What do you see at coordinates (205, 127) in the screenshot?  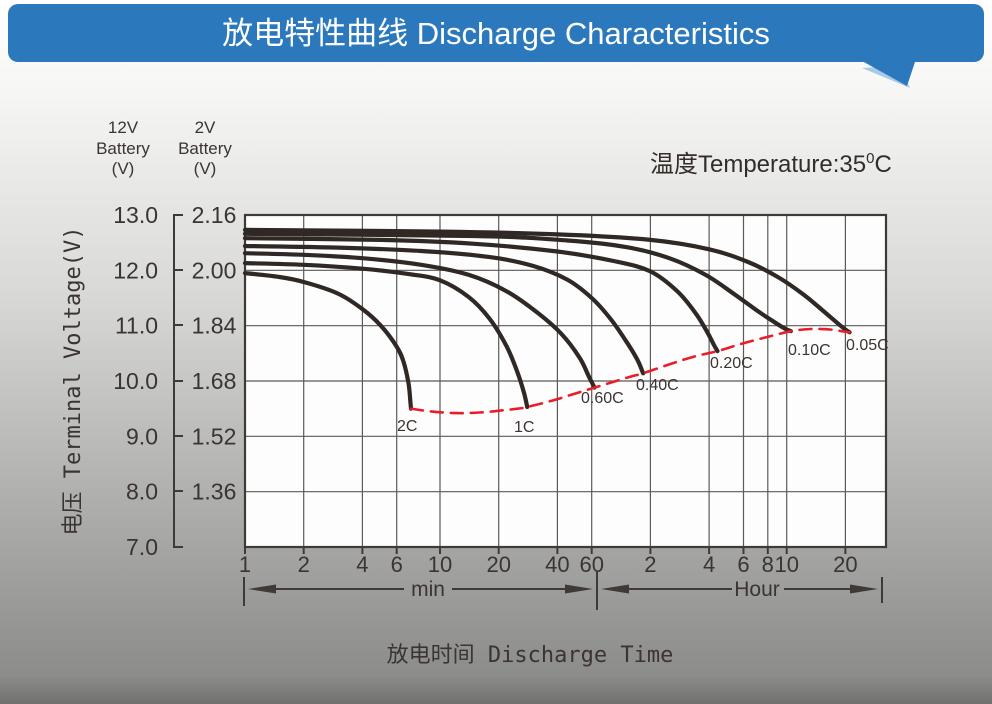 I see `col-2v-header-line1: 2V` at bounding box center [205, 127].